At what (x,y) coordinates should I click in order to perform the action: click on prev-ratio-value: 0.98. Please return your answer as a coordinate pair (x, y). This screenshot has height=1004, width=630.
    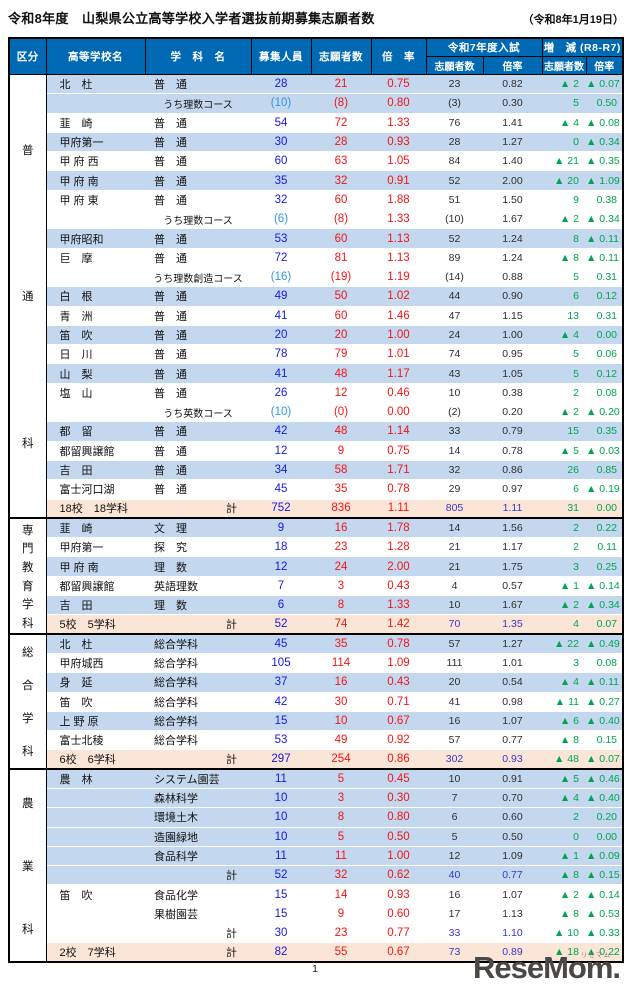
    Looking at the image, I should click on (512, 702).